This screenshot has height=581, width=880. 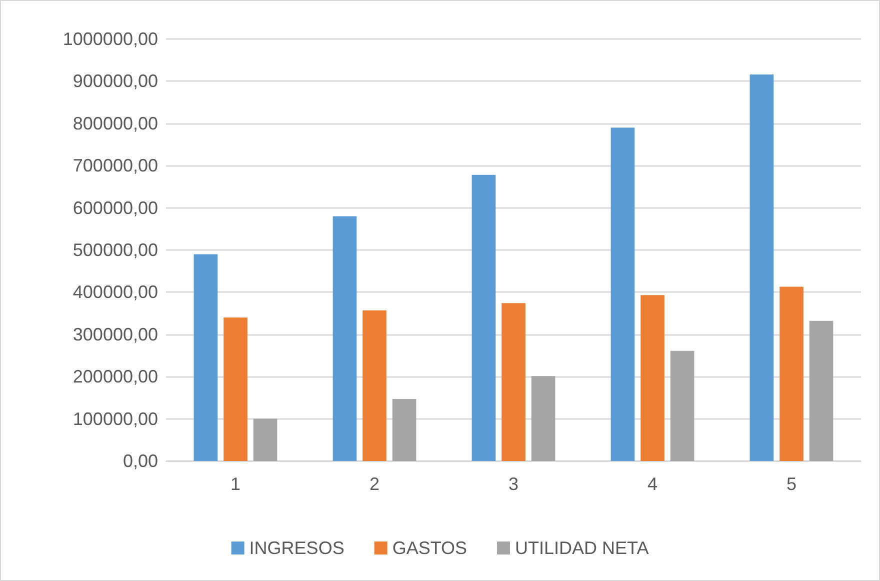 I want to click on x-tick-label: 3, so click(x=513, y=484).